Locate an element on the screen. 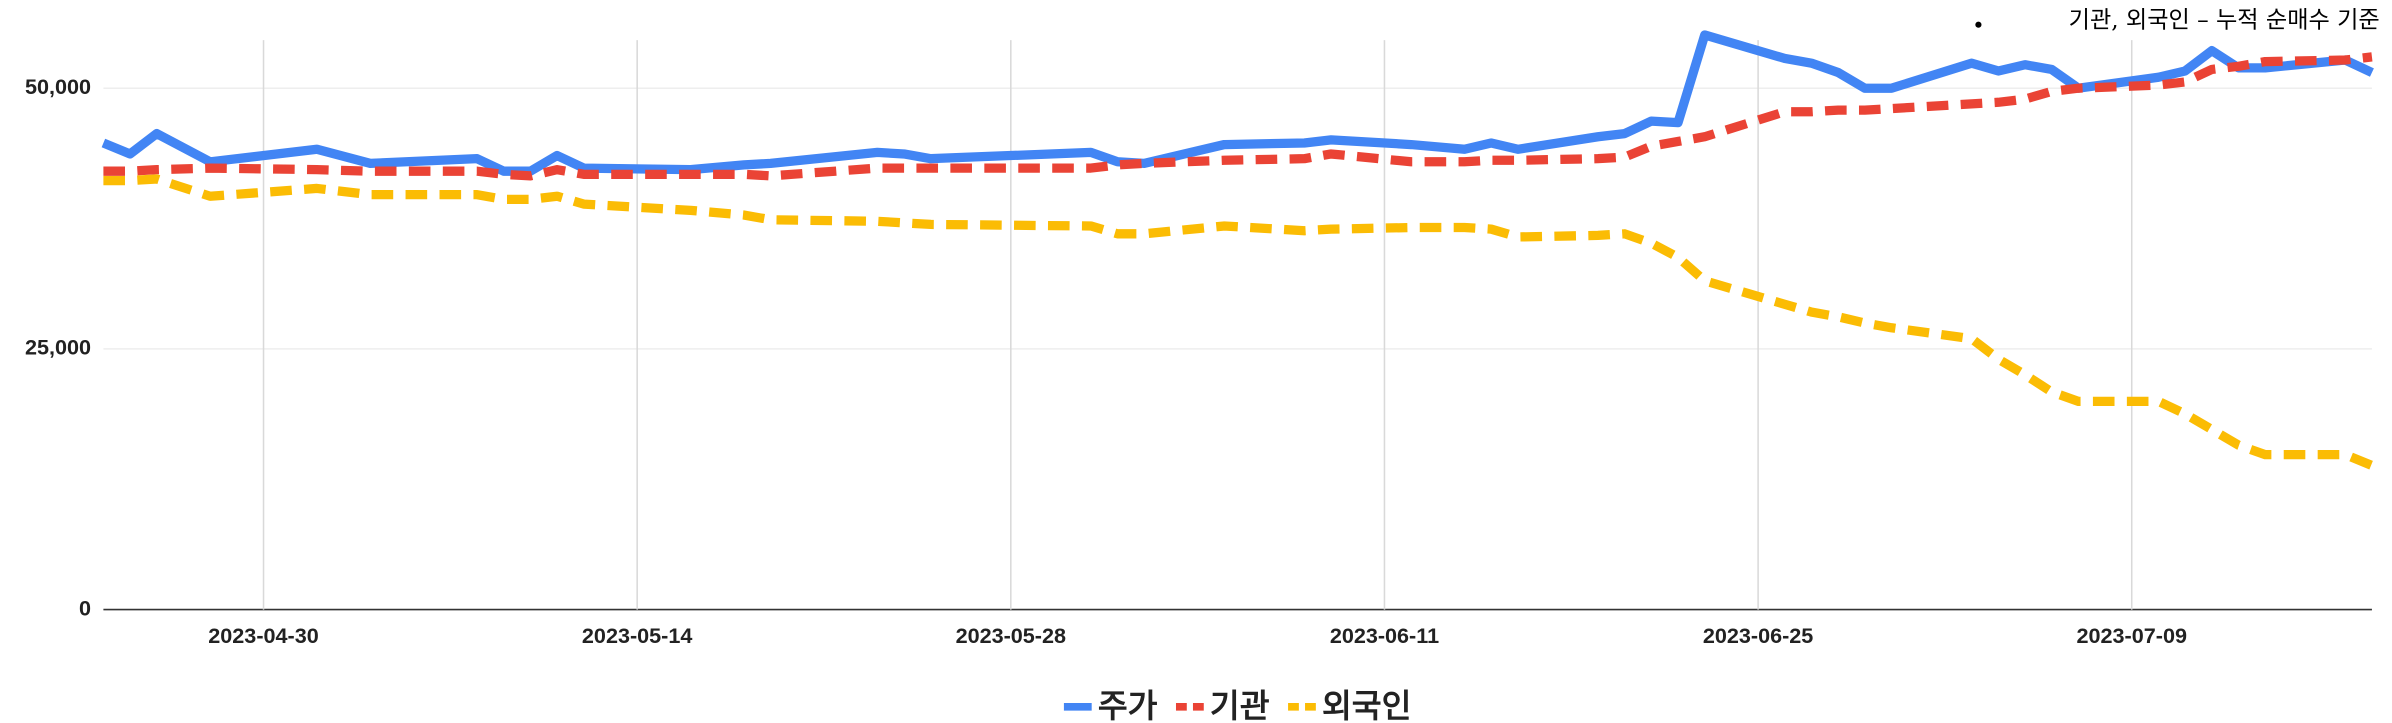 This screenshot has height=723, width=2392. y-tick-label: 0 is located at coordinates (85, 607).